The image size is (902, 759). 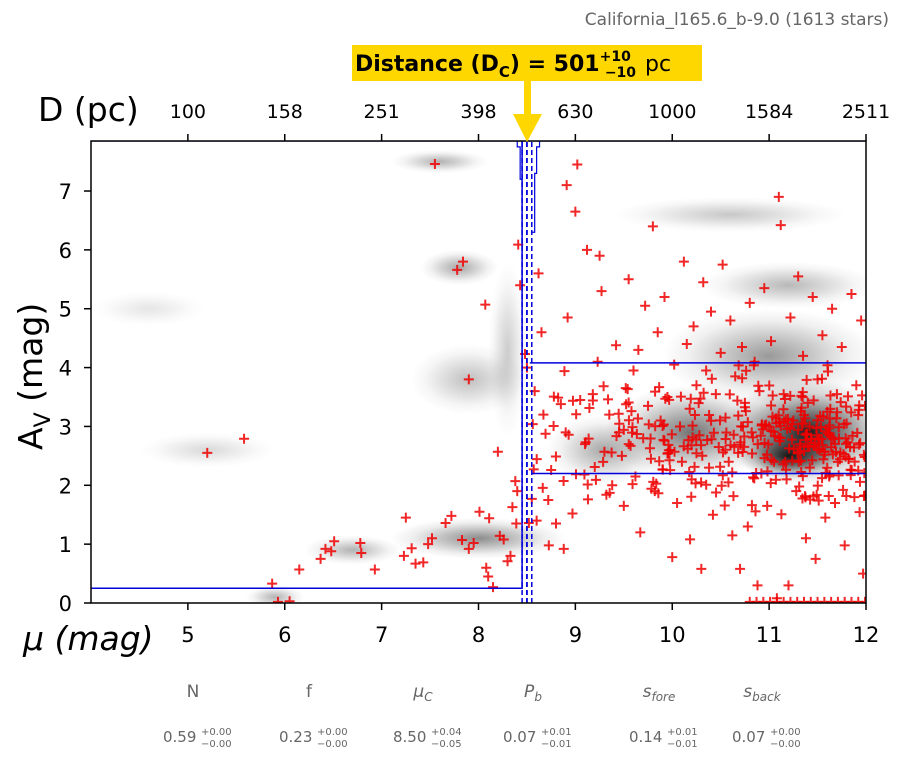 I want to click on param-value: 0.14, so click(x=645, y=737).